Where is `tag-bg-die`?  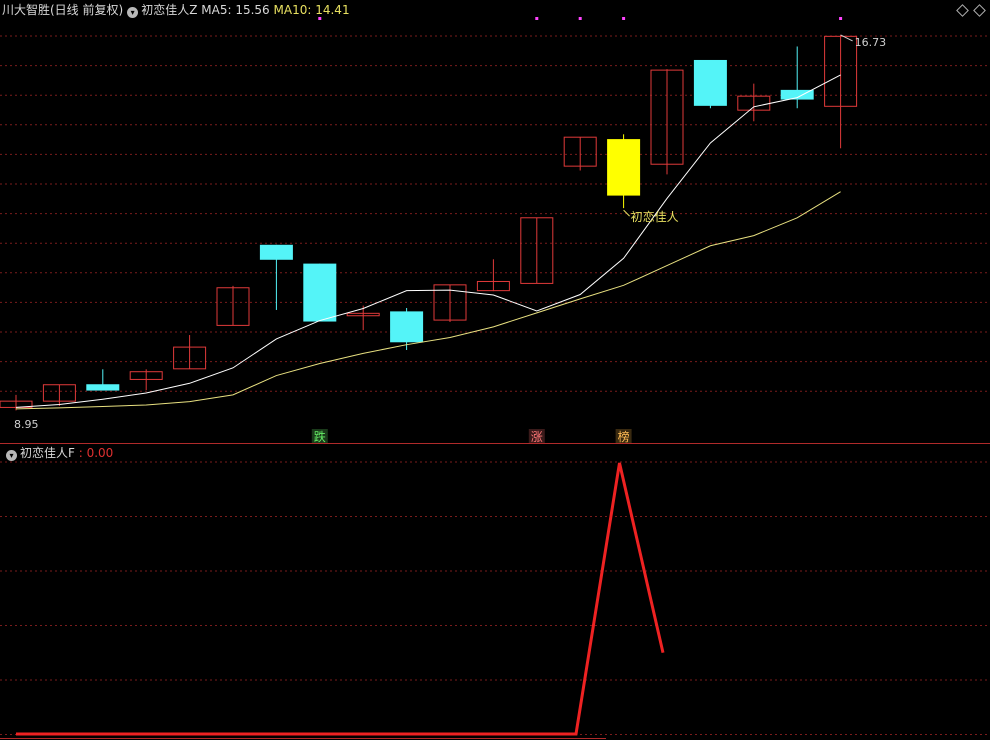 tag-bg-die is located at coordinates (319, 436).